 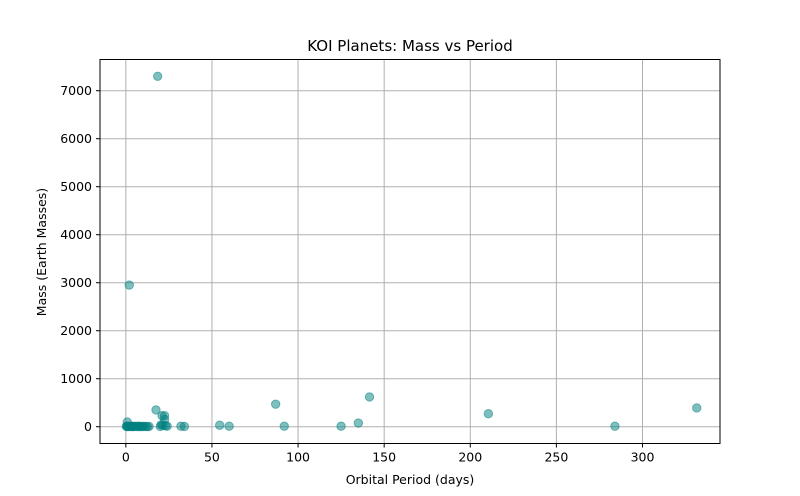 I want to click on y-tick-label: 1000, so click(x=76, y=378).